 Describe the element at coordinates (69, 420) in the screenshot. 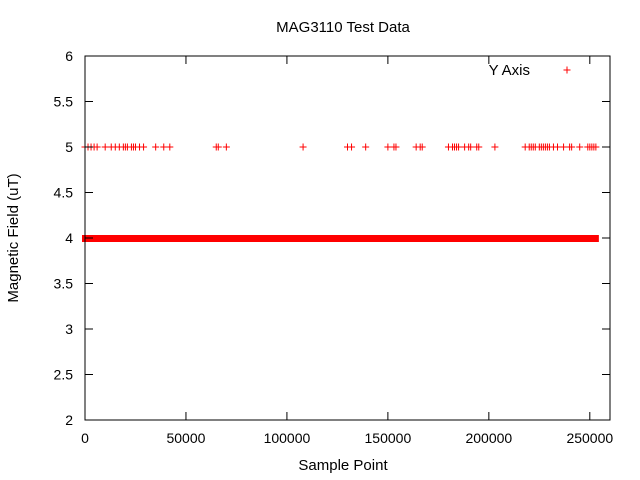

I see `y-tick-label: 2` at that location.